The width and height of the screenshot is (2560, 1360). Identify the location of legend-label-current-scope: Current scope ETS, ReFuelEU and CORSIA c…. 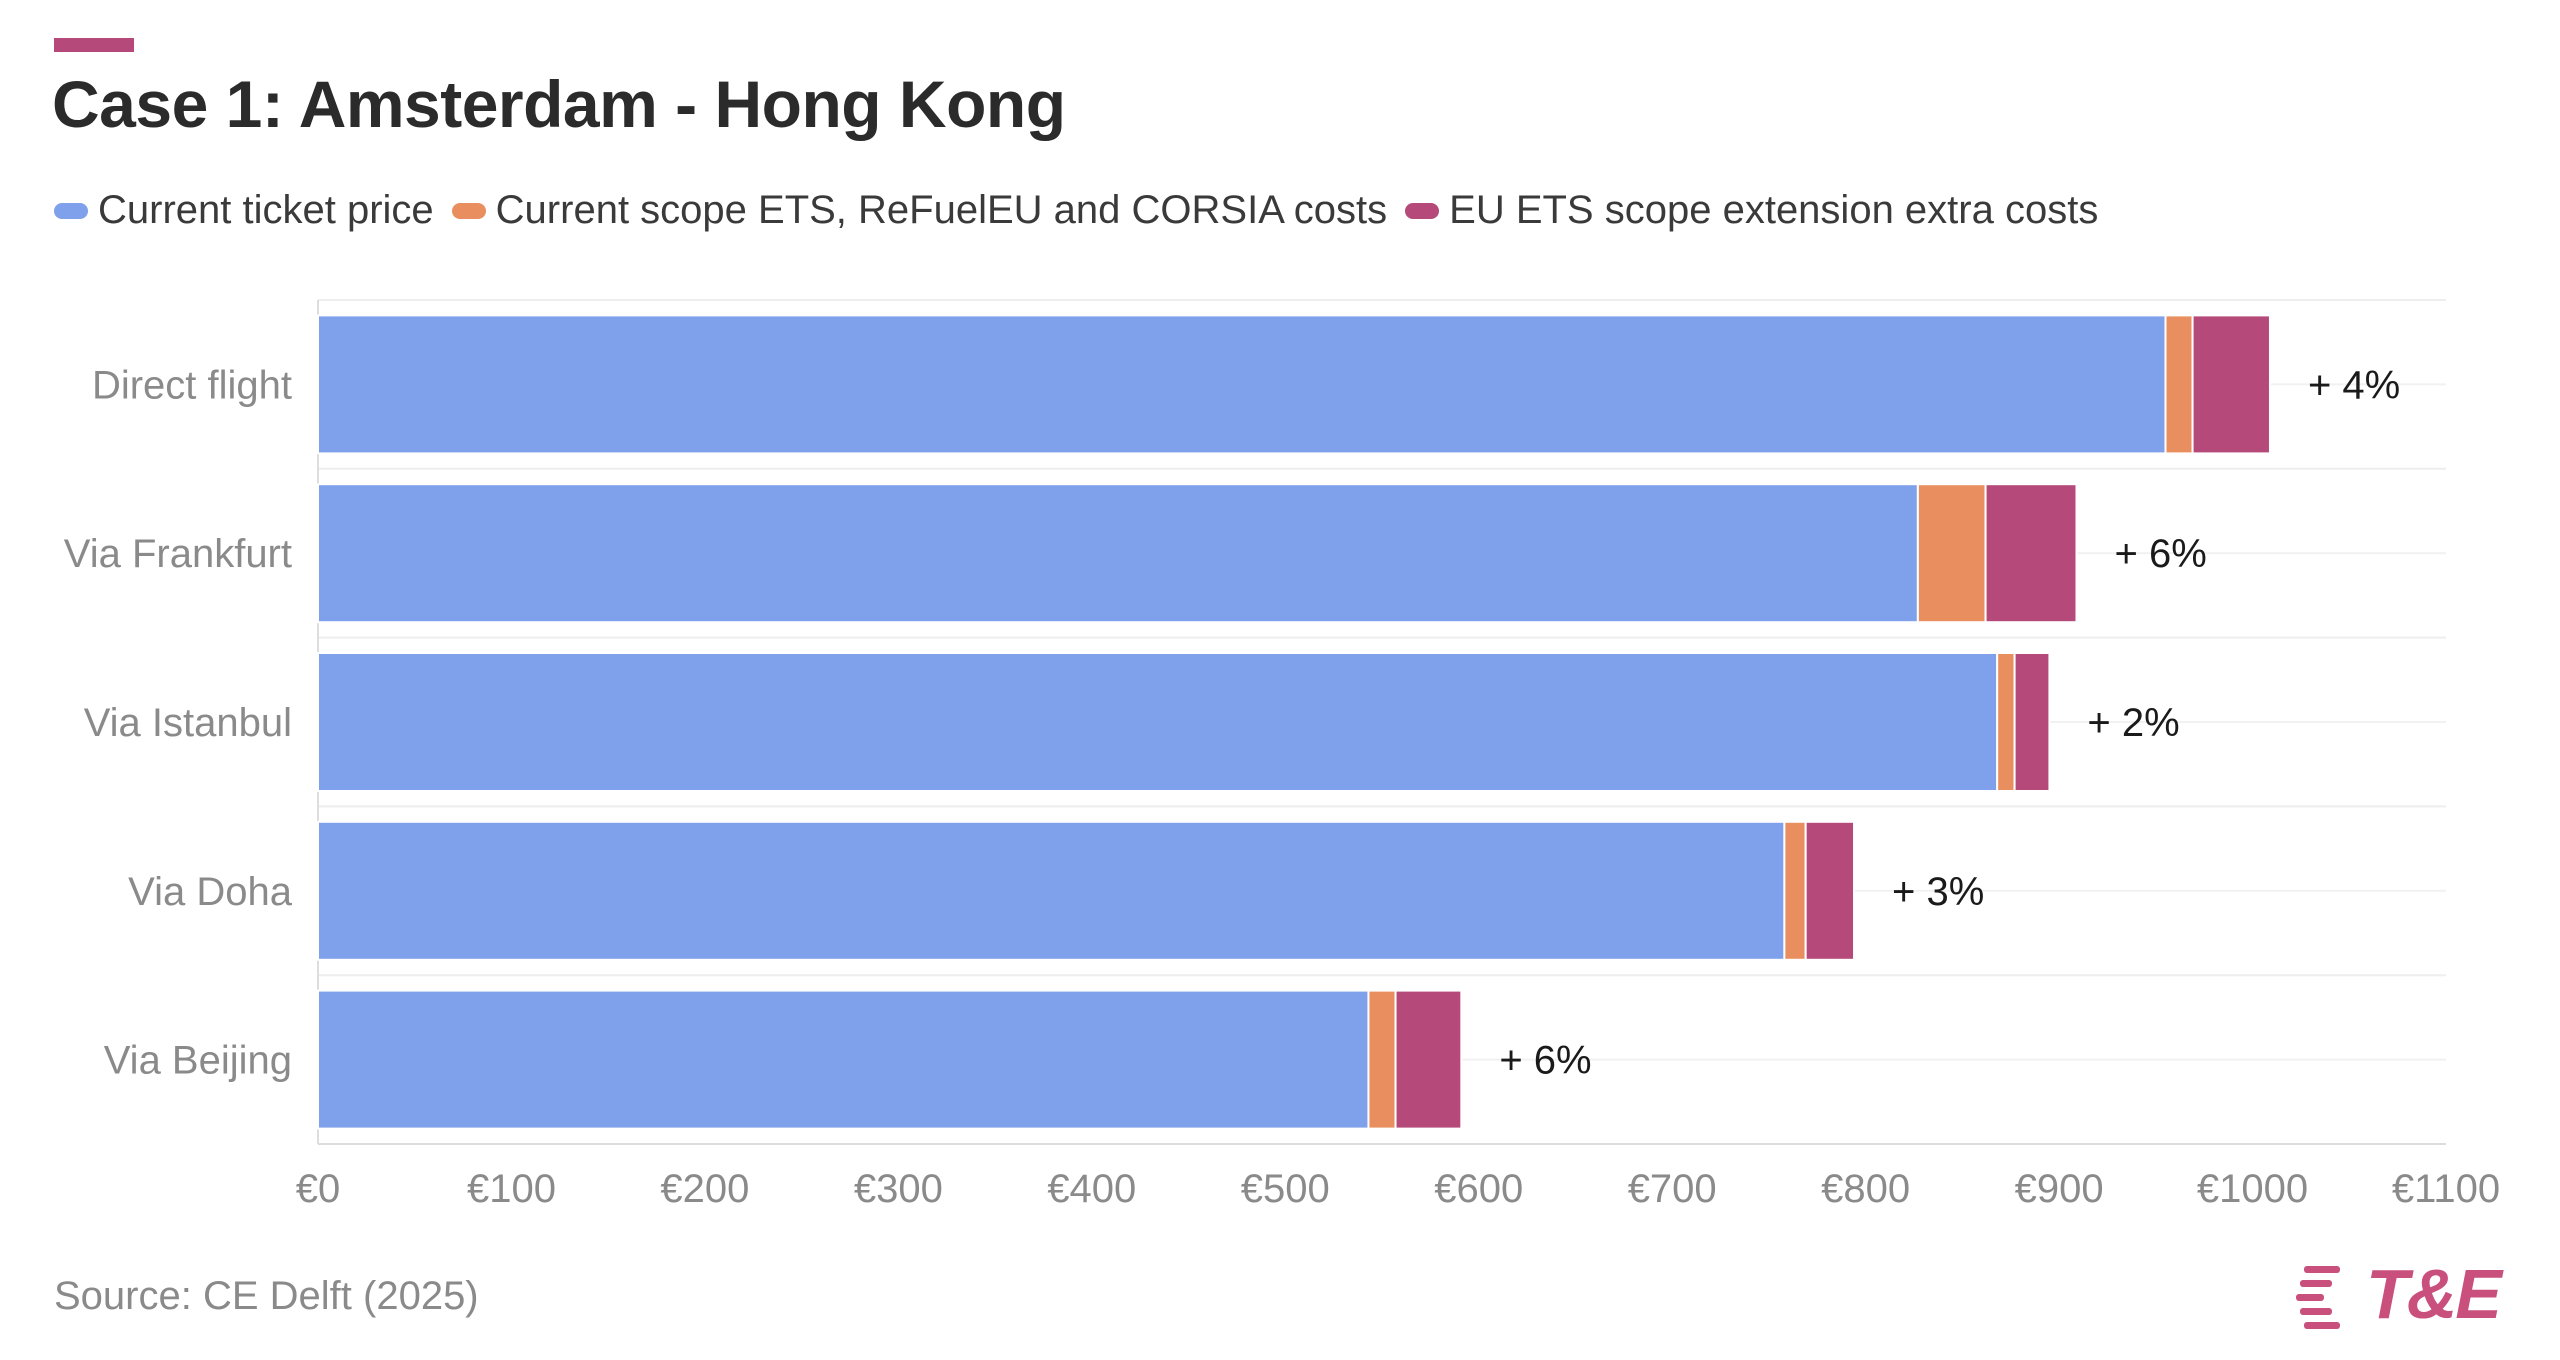
(941, 210).